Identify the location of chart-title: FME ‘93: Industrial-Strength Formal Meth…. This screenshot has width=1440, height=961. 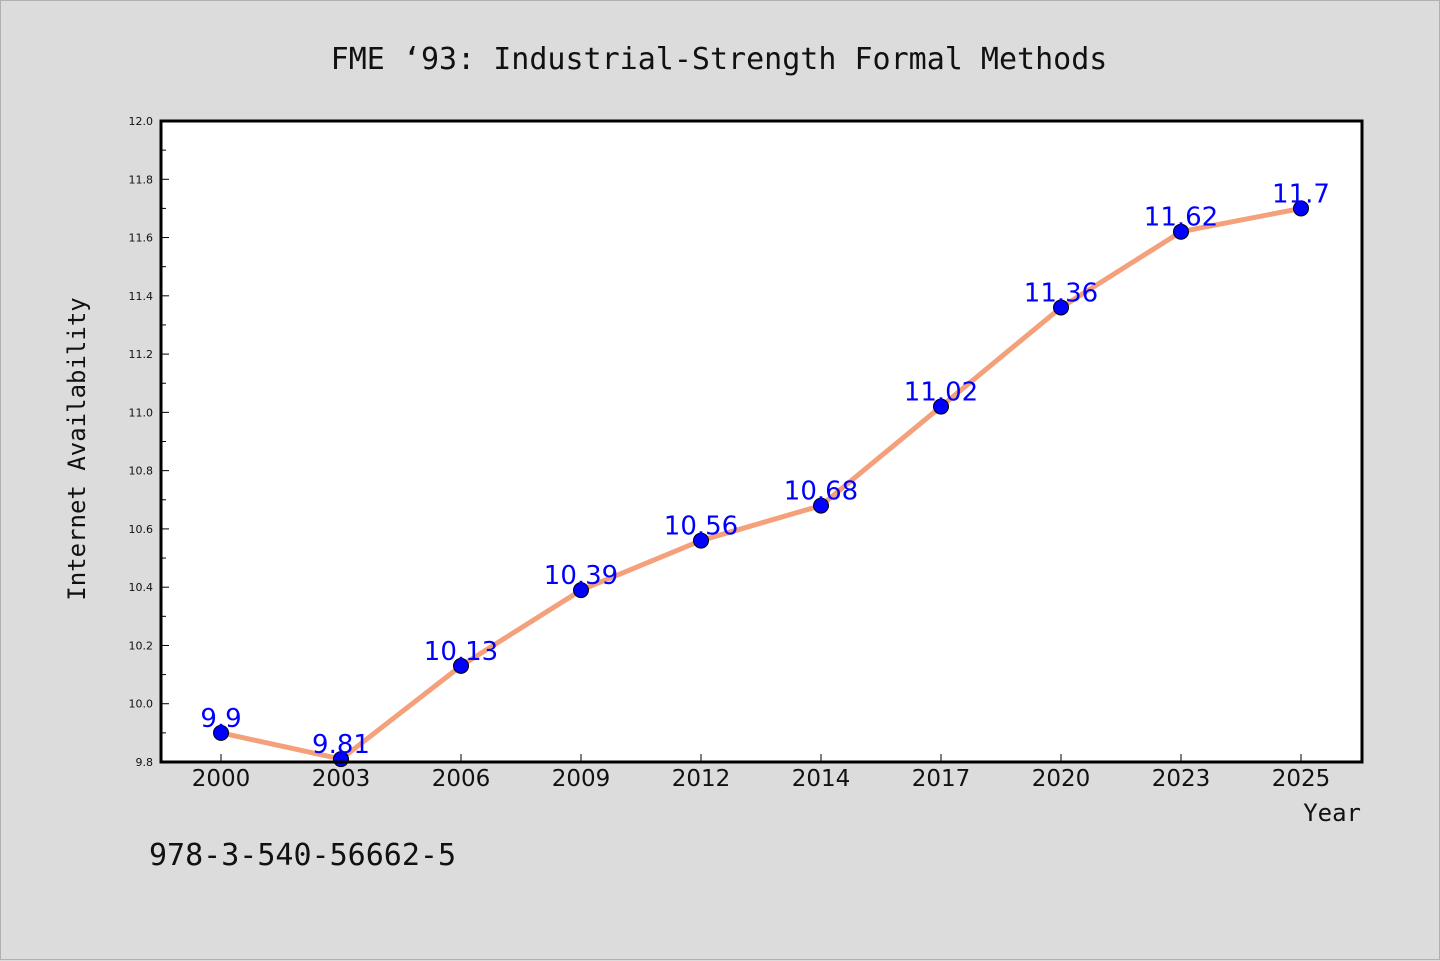
(719, 59).